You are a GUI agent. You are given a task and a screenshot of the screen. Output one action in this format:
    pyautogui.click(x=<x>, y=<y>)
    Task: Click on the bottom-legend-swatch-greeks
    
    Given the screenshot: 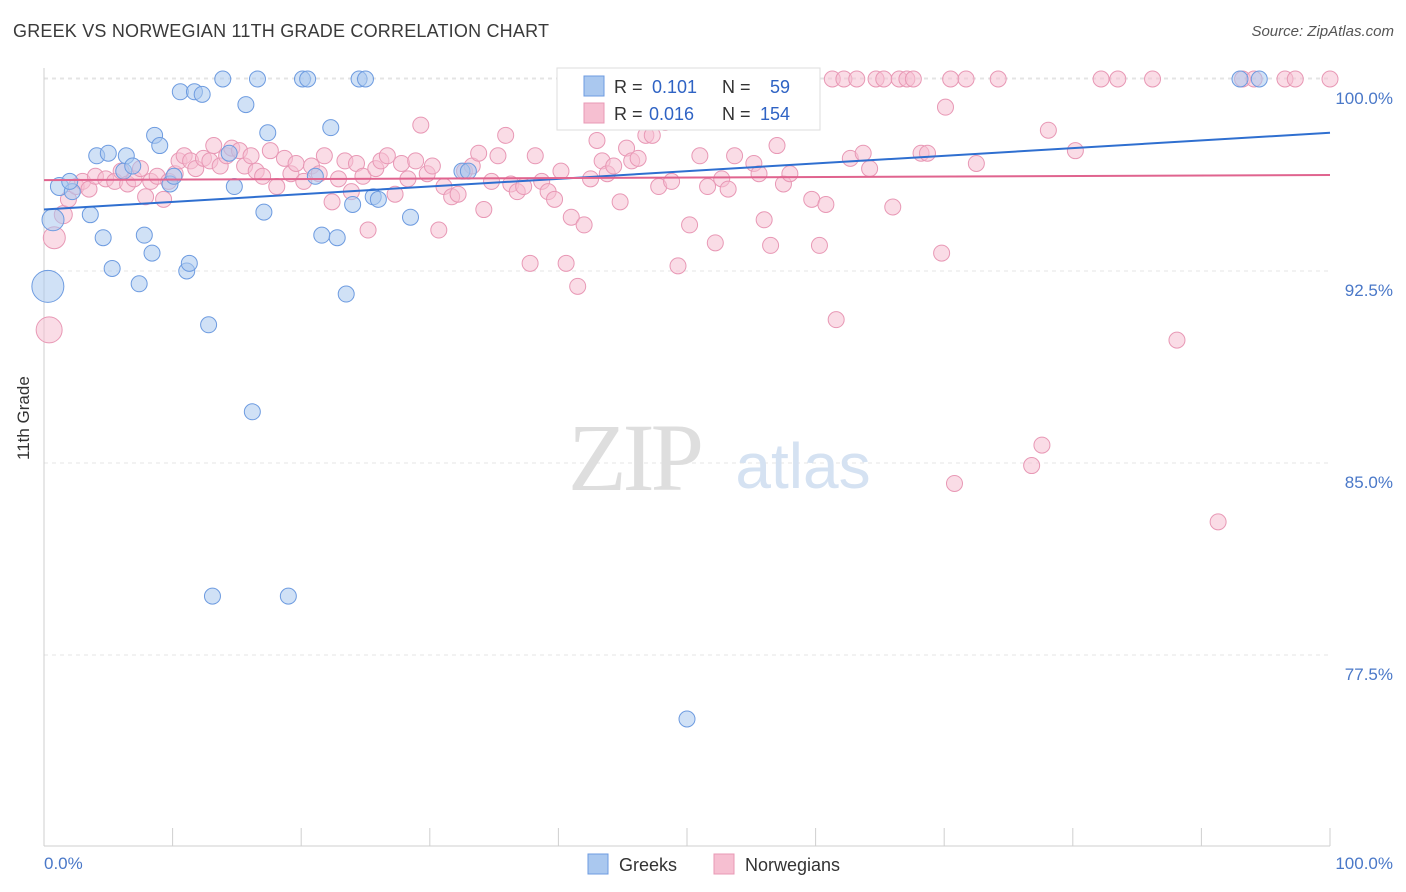 What is the action you would take?
    pyautogui.click(x=598, y=864)
    